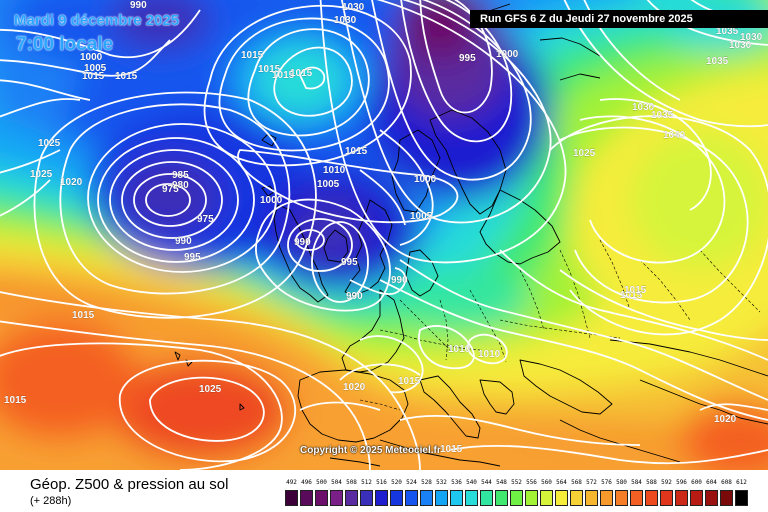 Image resolution: width=768 pixels, height=512 pixels. I want to click on forecast-date: Mardi 9 décembre 2025, so click(97, 20).